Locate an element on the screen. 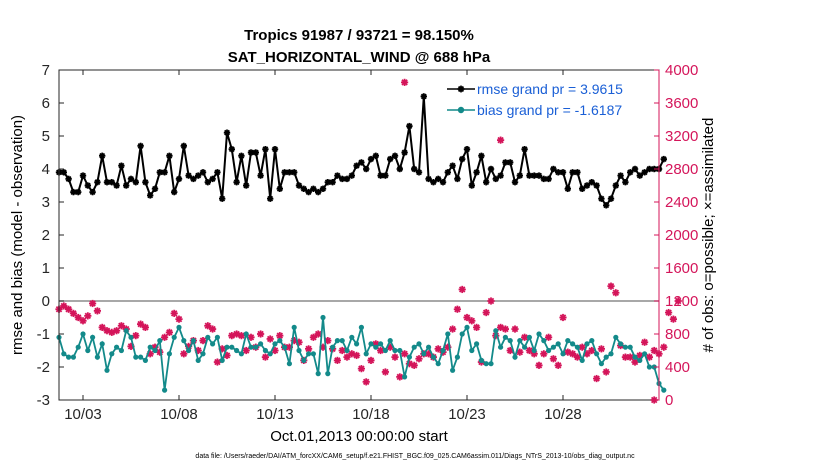 This screenshot has width=830, height=470. legend-bias-label: bias grand pr = -1.6187 is located at coordinates (549, 110).